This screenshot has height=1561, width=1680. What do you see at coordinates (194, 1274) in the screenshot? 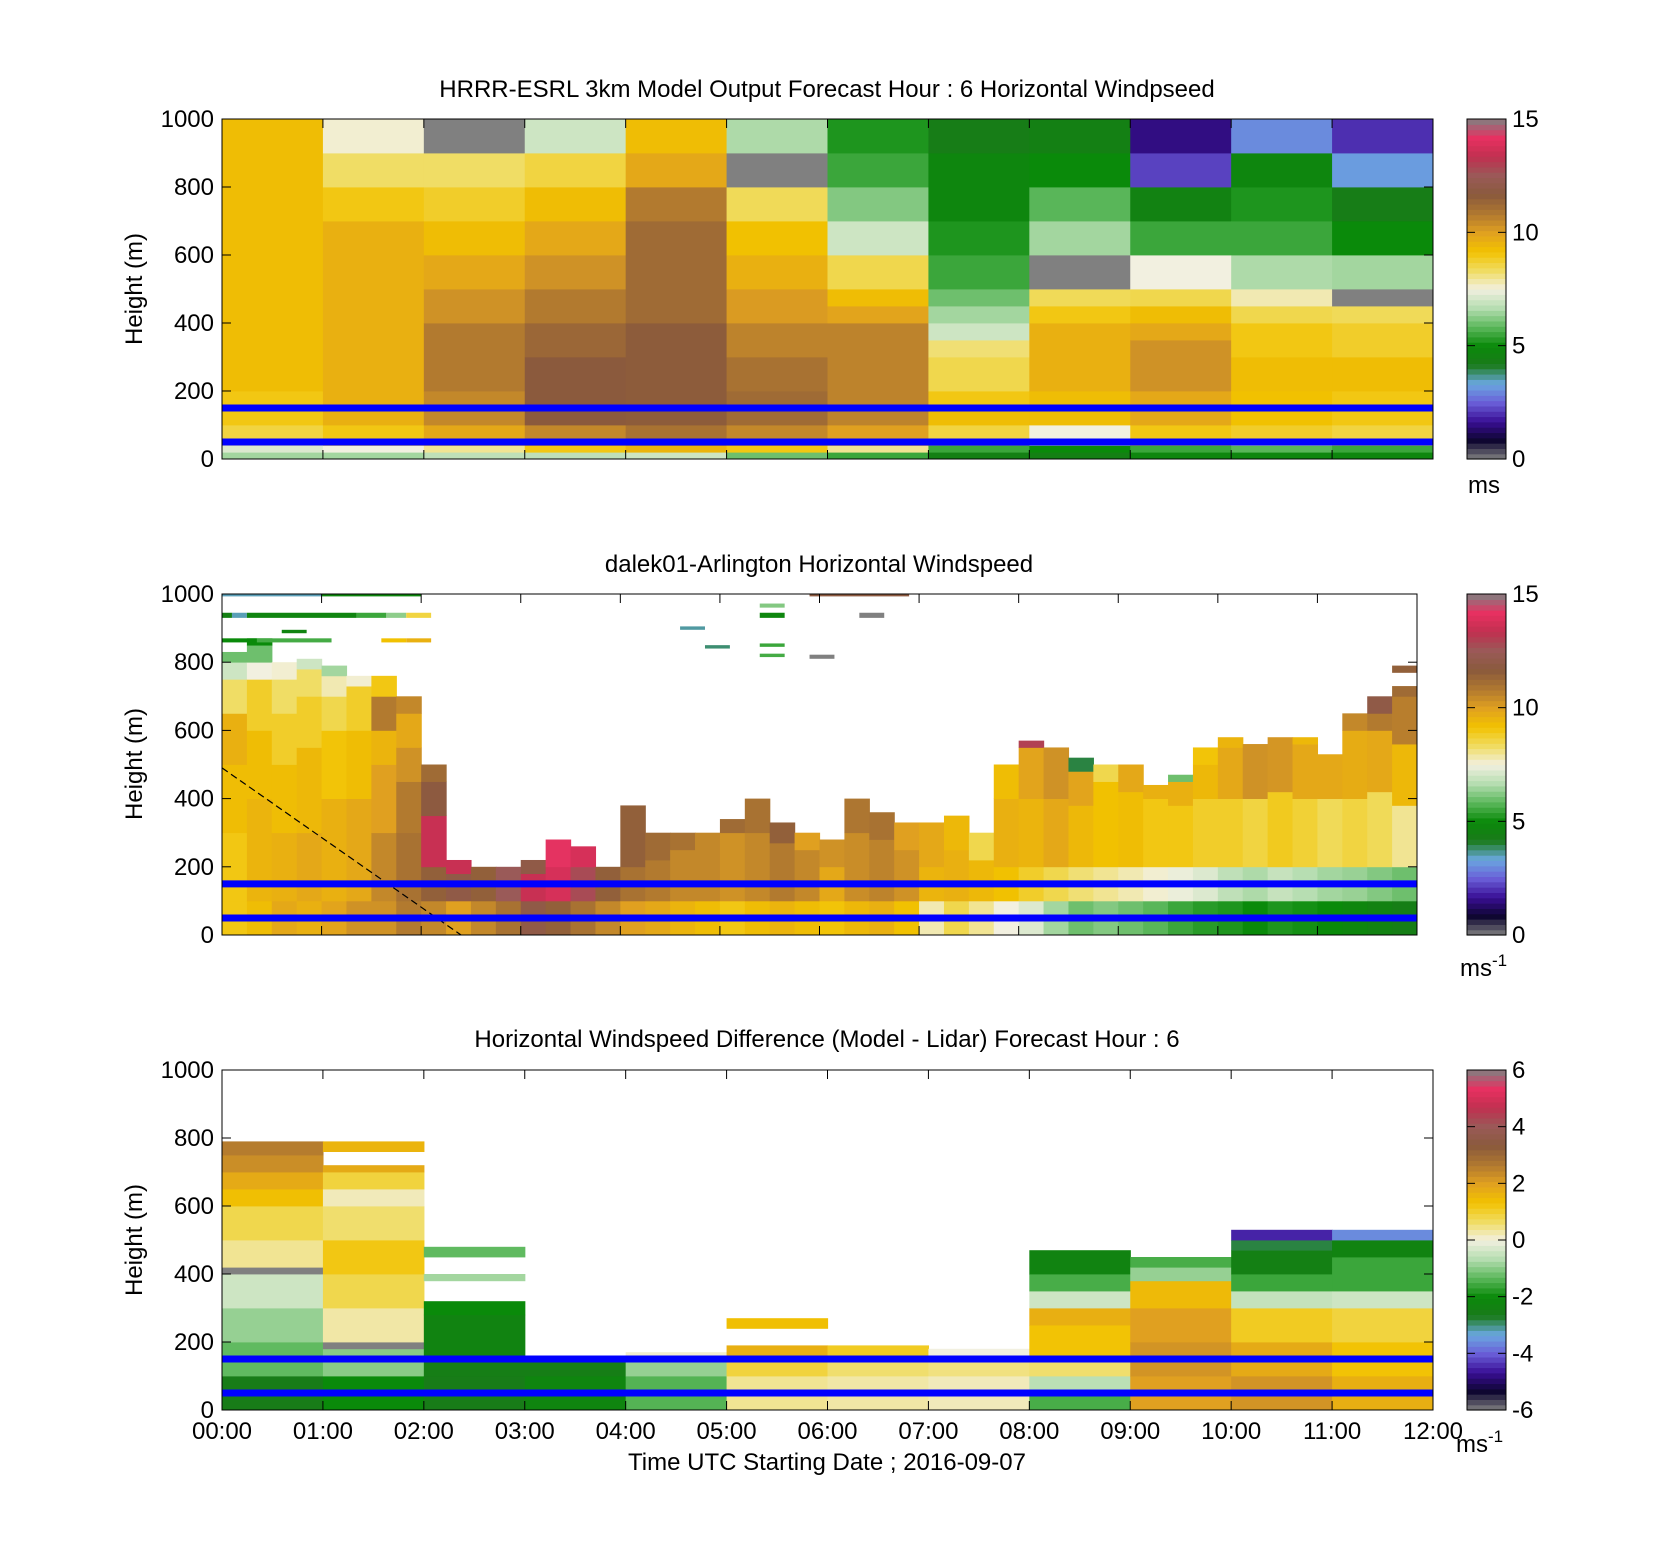
I see `y-tick-label: 400` at bounding box center [194, 1274].